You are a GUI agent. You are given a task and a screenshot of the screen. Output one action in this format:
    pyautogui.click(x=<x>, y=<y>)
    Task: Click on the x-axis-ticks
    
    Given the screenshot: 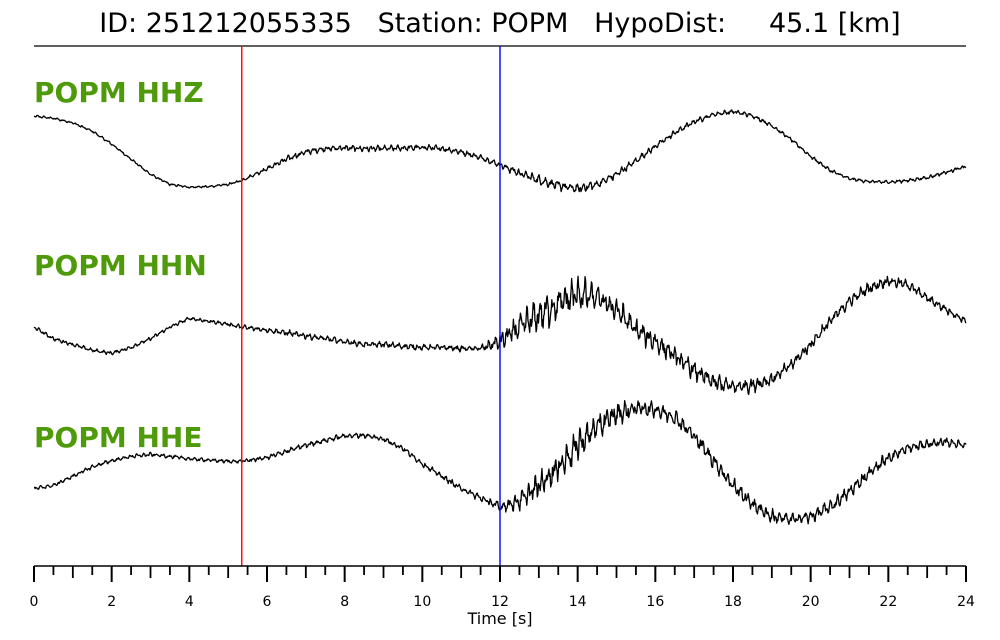 What is the action you would take?
    pyautogui.click(x=500, y=574)
    